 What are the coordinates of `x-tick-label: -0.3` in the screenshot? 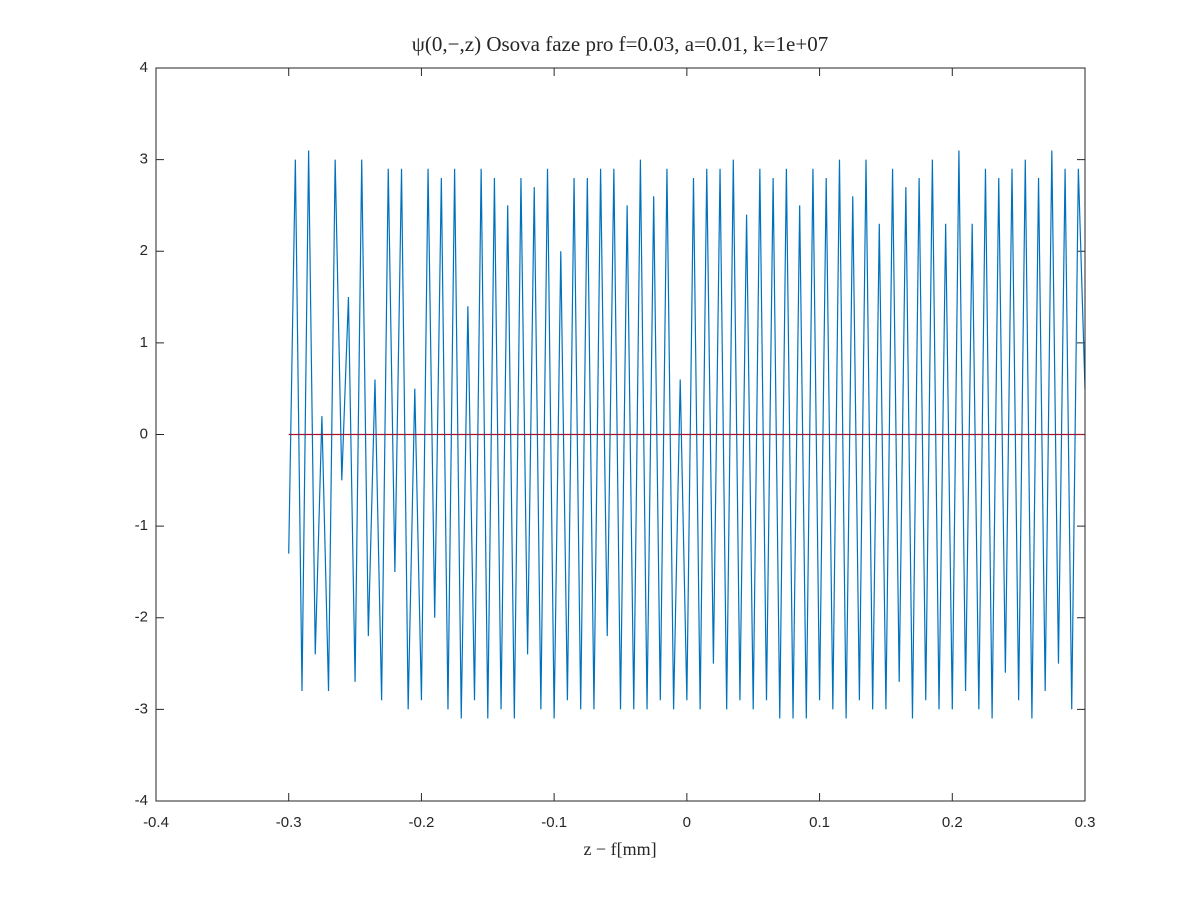 It's located at (289, 822).